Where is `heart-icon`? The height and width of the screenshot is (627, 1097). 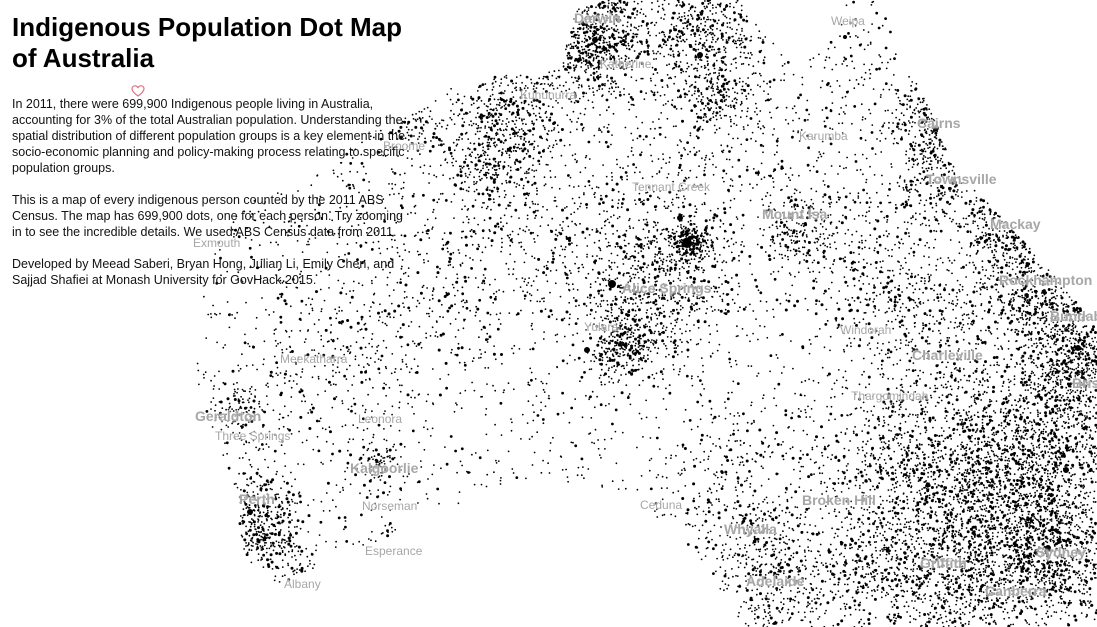 heart-icon is located at coordinates (138, 91).